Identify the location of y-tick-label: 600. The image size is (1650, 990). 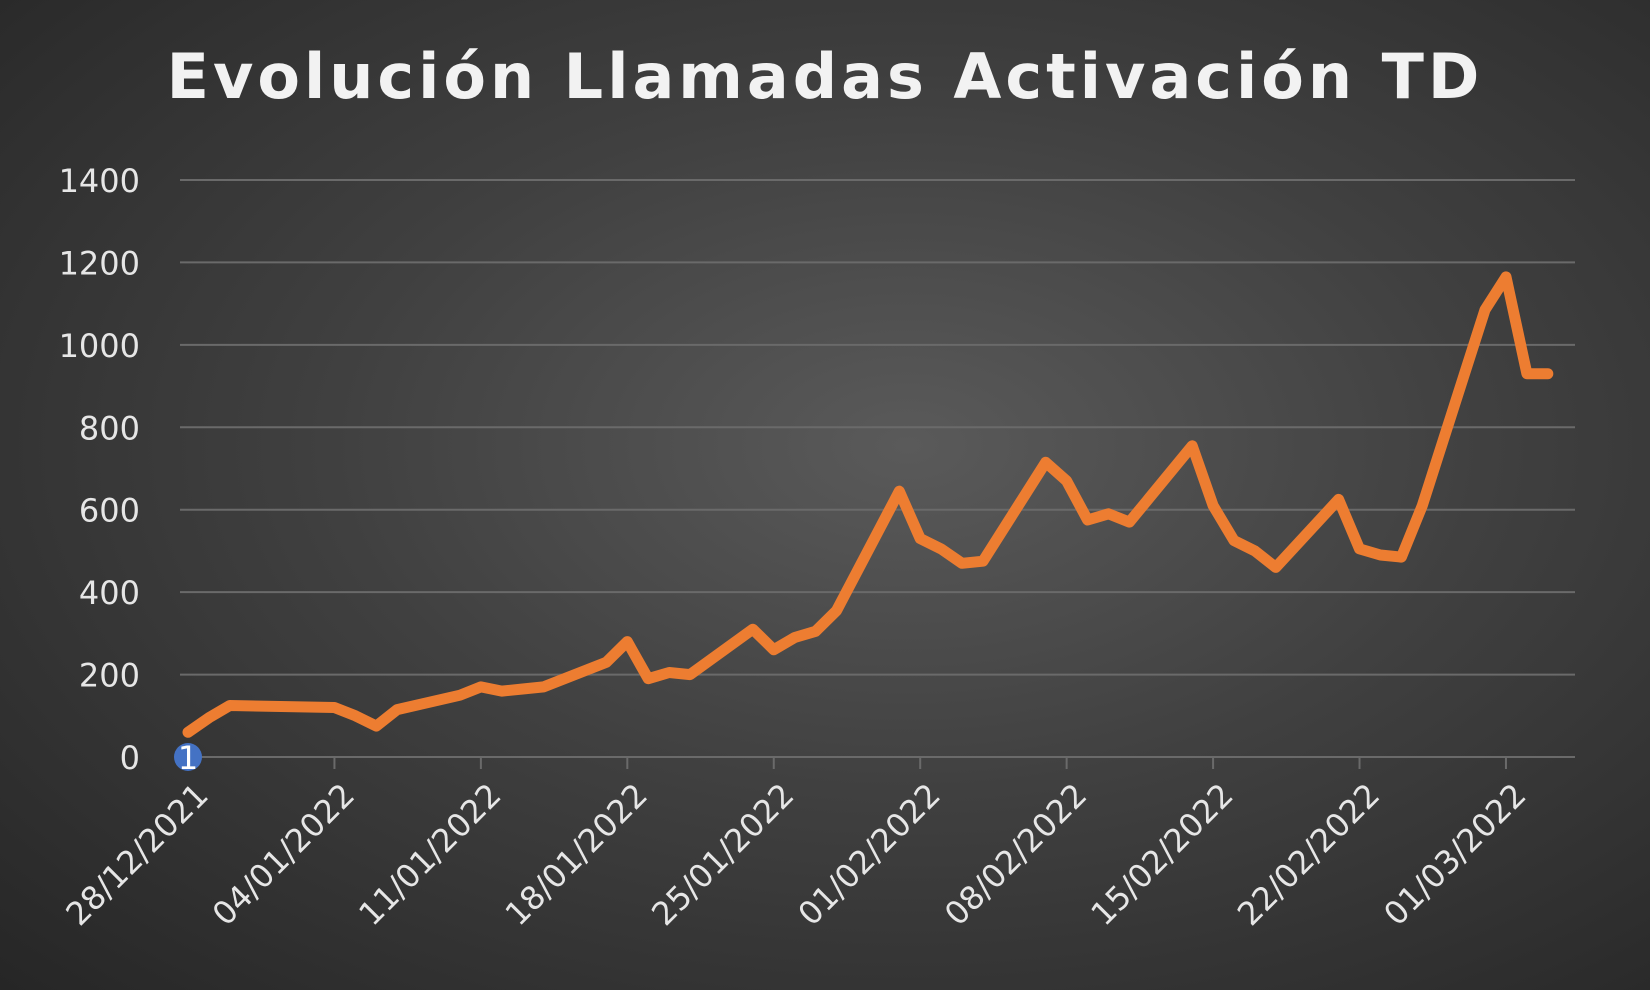
(109, 511).